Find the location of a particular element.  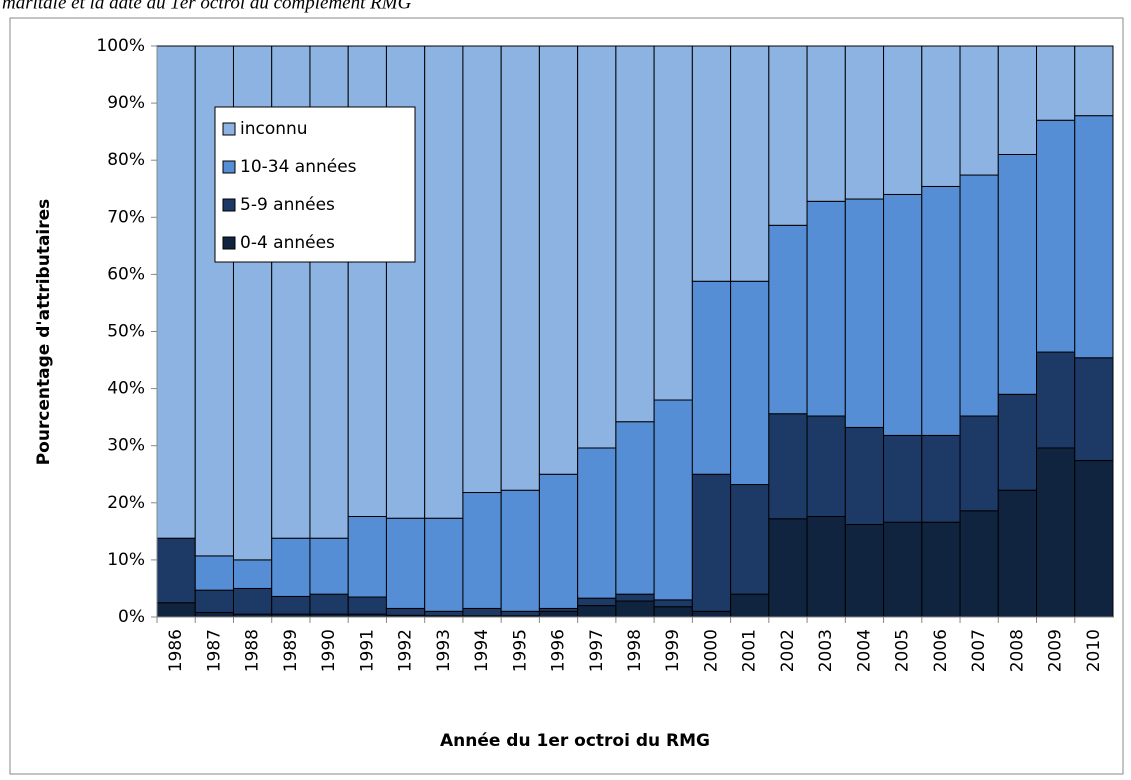

x-tick-label: 1991 is located at coordinates (367, 650).